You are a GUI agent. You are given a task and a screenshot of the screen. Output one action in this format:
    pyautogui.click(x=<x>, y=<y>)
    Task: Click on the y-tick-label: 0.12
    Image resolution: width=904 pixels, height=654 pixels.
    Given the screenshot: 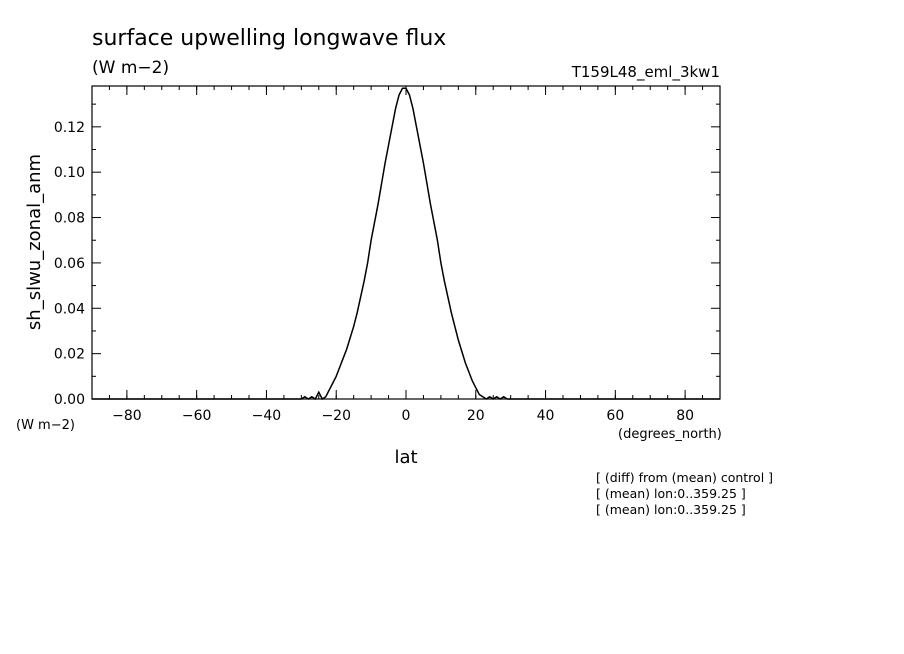 What is the action you would take?
    pyautogui.click(x=69, y=128)
    